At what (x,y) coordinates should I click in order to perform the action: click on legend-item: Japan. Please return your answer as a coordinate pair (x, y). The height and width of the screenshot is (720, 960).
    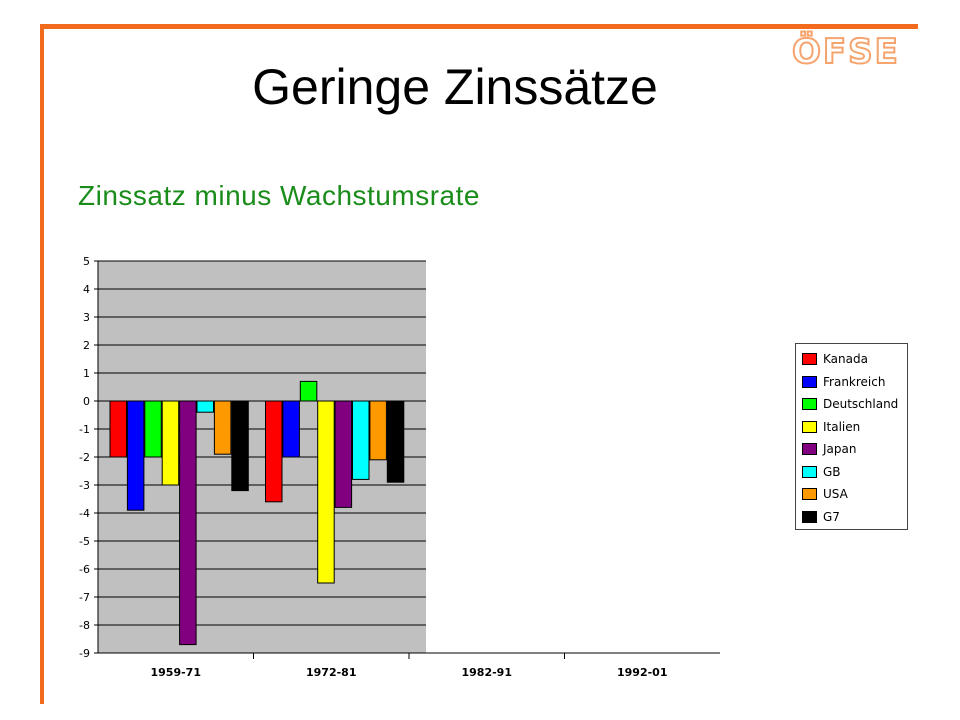
    Looking at the image, I should click on (854, 449).